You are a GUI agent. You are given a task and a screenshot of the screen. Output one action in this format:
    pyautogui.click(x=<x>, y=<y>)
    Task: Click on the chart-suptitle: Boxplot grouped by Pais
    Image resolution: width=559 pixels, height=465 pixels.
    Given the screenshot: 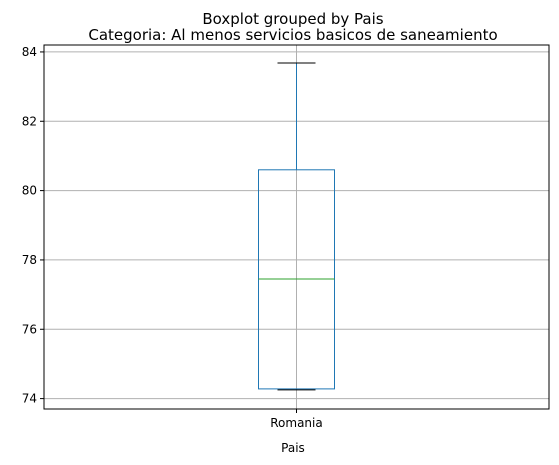 What is the action you would take?
    pyautogui.click(x=292, y=19)
    